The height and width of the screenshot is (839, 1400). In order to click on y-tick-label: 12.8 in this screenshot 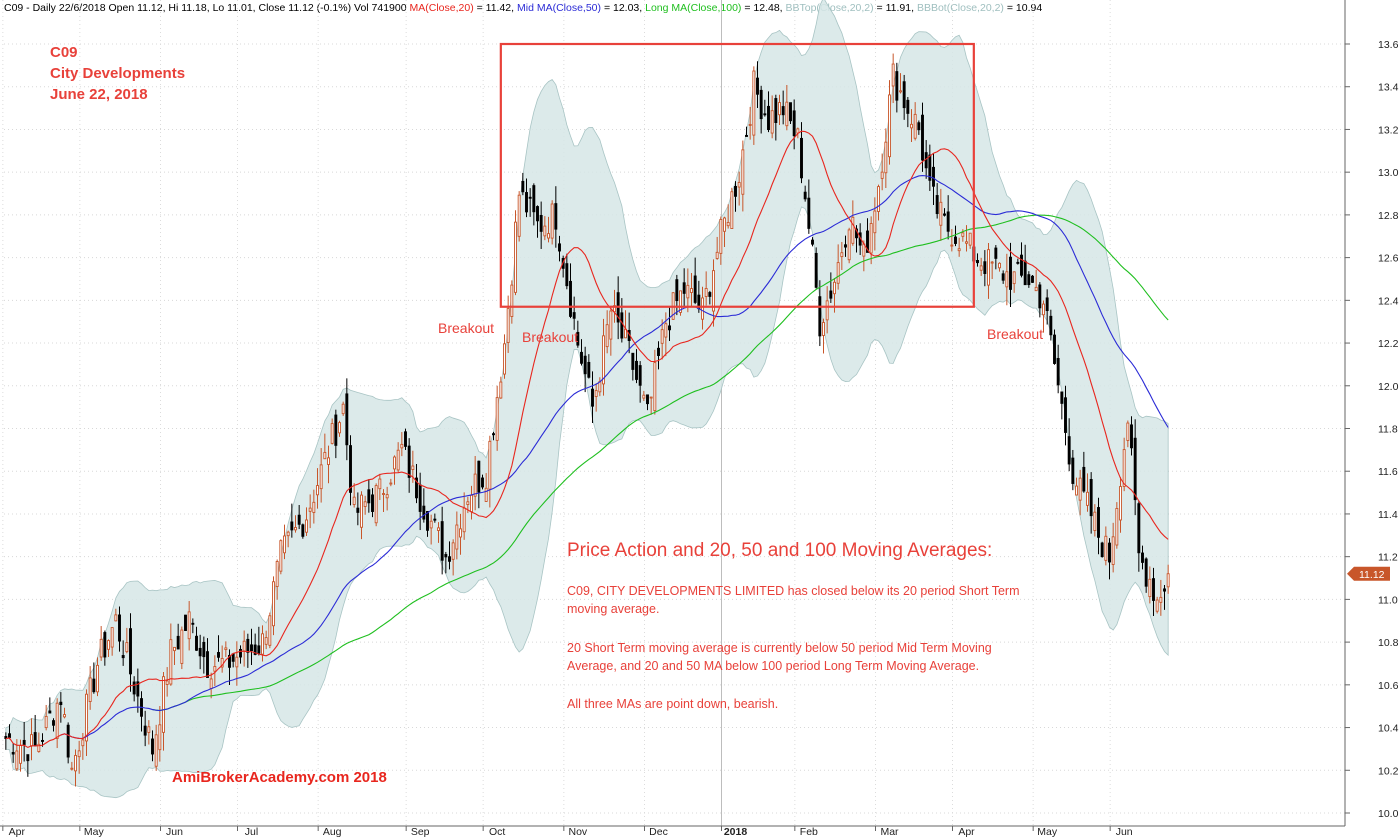, I will do `click(1388, 216)`.